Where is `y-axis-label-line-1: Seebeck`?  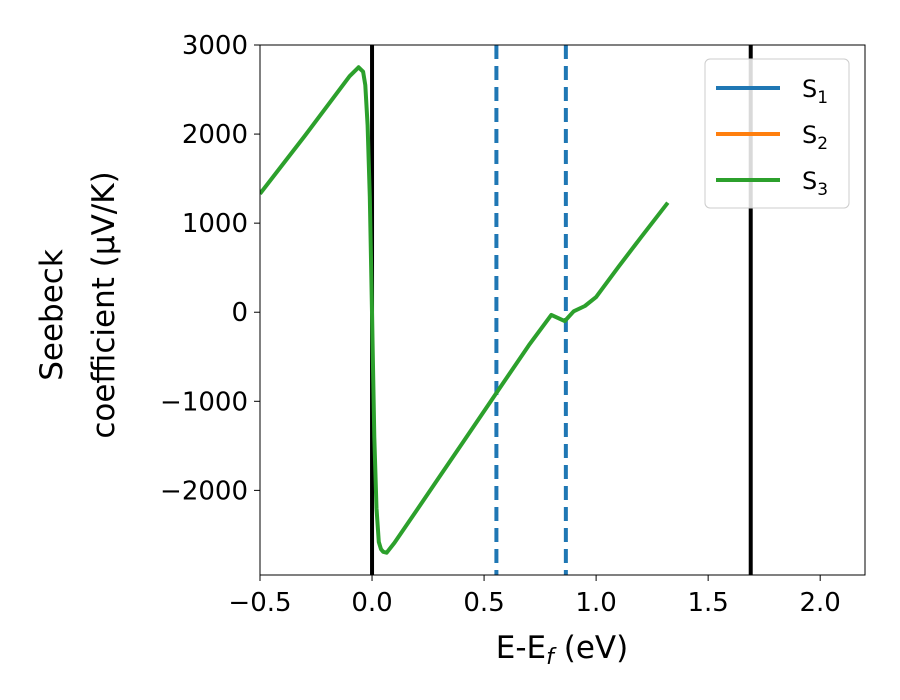
y-axis-label-line-1: Seebeck is located at coordinates (52, 315).